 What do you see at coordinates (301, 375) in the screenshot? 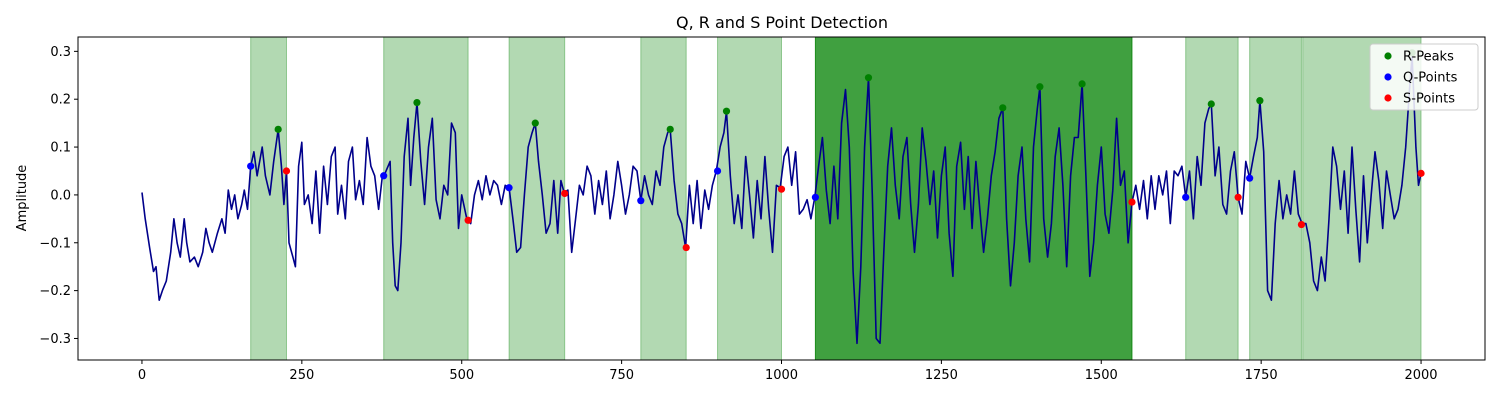
I see `x-tick-label-1: 250` at bounding box center [301, 375].